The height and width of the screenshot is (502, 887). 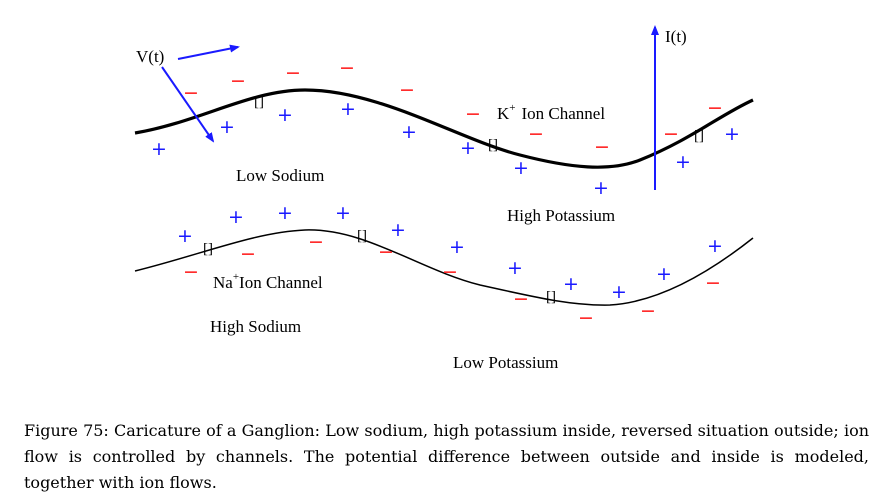 I want to click on na-channel-label: Na+Ion Channel, so click(x=268, y=281).